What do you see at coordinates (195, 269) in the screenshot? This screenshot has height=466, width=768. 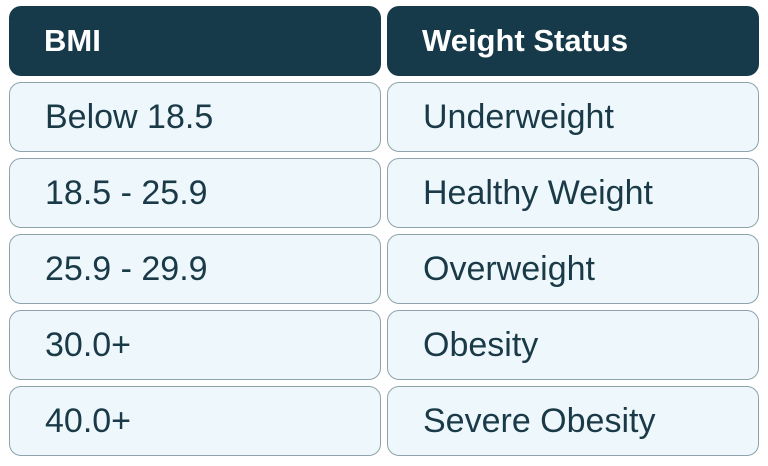 I see `cell-bmi-range: 25.9 - 29.9` at bounding box center [195, 269].